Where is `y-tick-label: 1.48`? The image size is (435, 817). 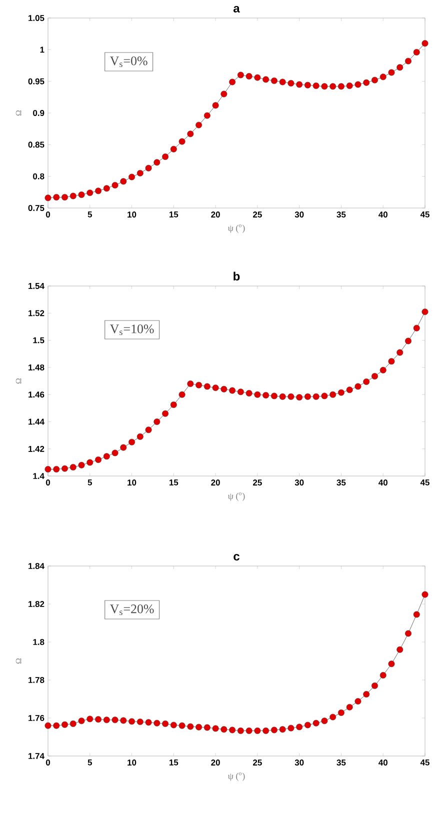
y-tick-label: 1.48 is located at coordinates (36, 367).